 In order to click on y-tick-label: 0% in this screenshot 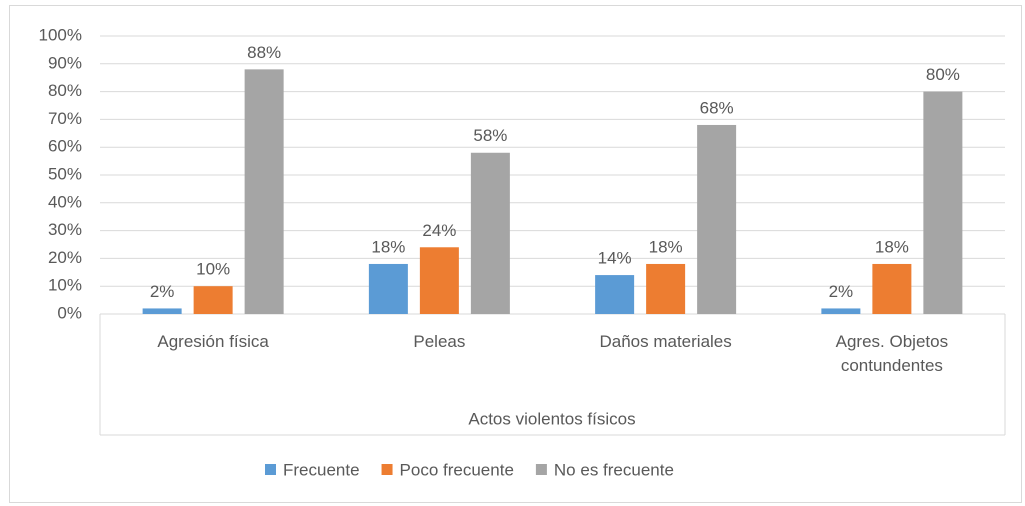, I will do `click(69, 312)`.